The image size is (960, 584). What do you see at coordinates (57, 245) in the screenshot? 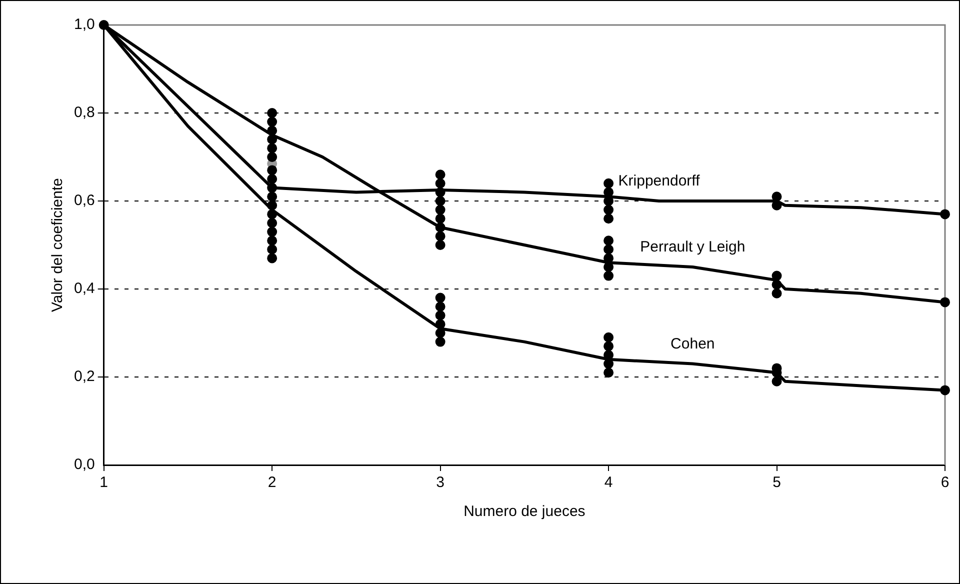
I see `y-axis-title: Valor del coeficiente` at bounding box center [57, 245].